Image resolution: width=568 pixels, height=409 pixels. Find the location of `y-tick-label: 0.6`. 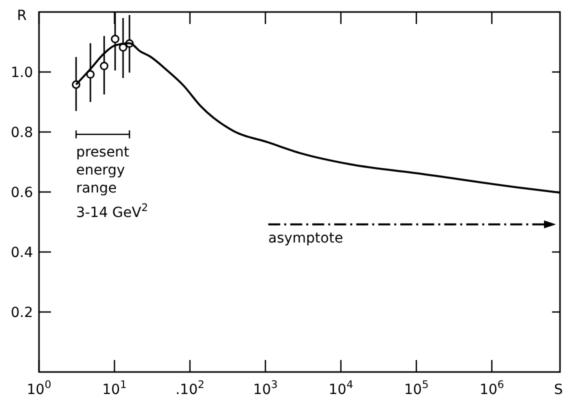

y-tick-label: 0.6 is located at coordinates (22, 193).